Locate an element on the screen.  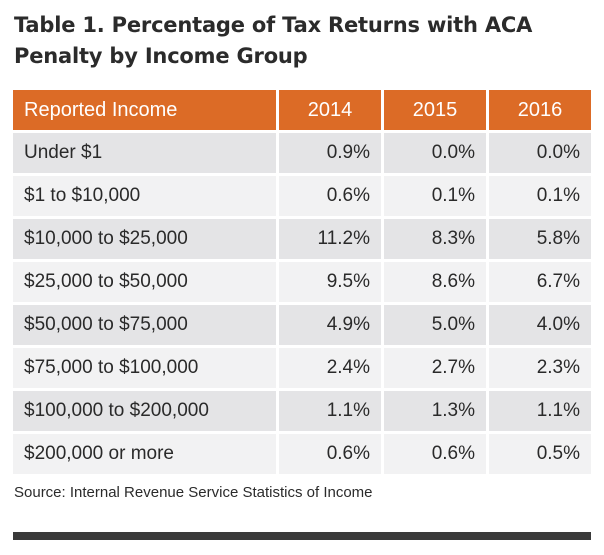
cell-2016: 0.5% is located at coordinates (540, 454).